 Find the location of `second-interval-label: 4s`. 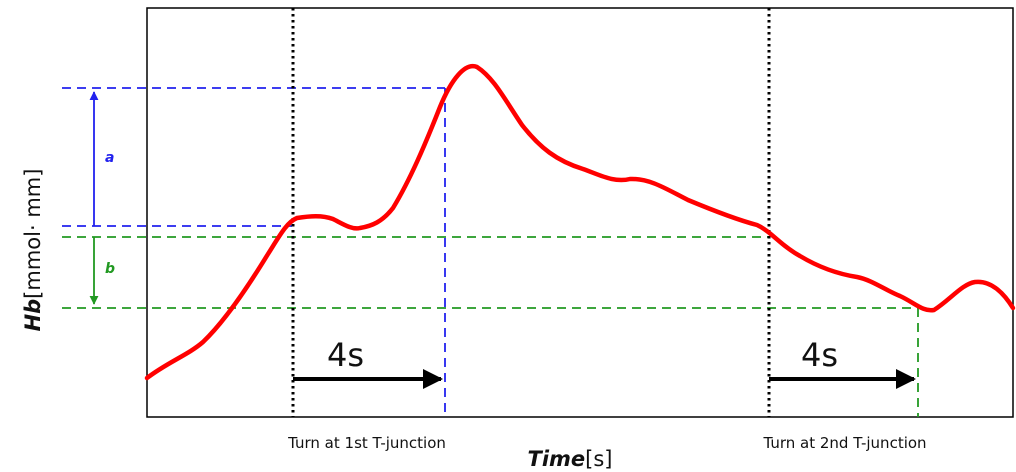

second-interval-label: 4s is located at coordinates (819, 355).